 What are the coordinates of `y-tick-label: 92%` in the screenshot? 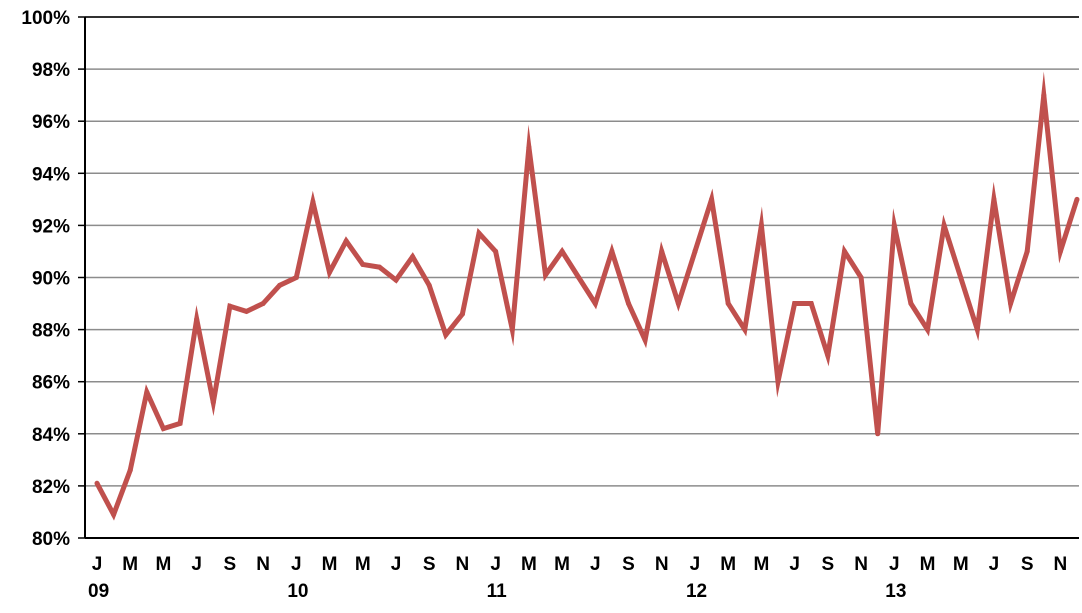 It's located at (51, 226).